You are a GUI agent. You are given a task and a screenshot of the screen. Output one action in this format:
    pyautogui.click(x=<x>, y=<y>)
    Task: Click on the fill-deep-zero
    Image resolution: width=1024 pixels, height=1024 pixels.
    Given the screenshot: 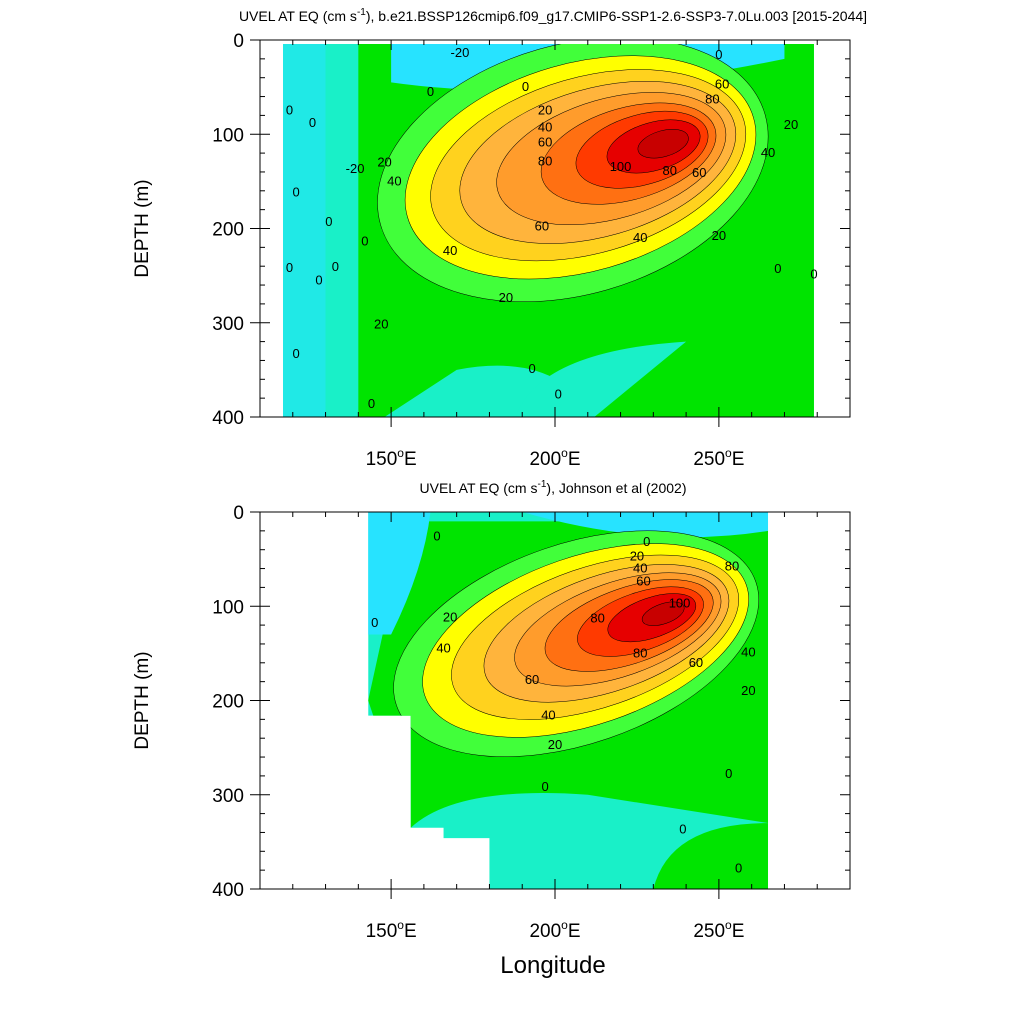 What is the action you would take?
    pyautogui.click(x=601, y=379)
    